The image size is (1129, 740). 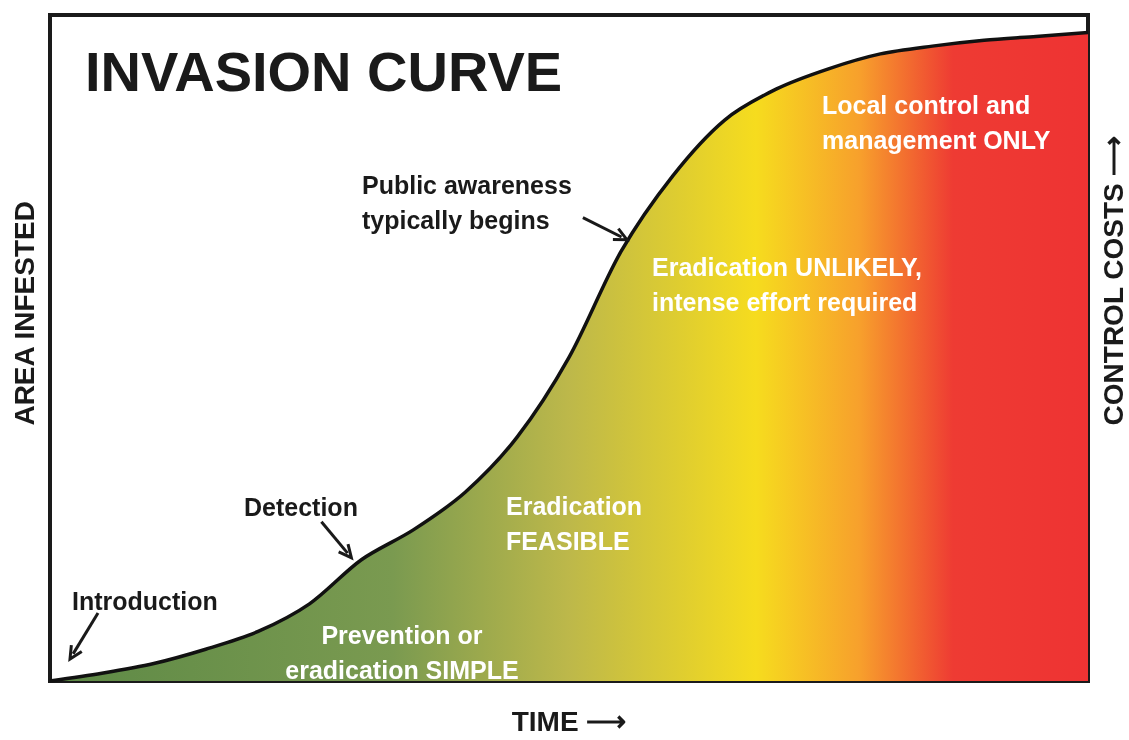 I want to click on annotation: Eradication FEASIBLE, so click(x=575, y=524).